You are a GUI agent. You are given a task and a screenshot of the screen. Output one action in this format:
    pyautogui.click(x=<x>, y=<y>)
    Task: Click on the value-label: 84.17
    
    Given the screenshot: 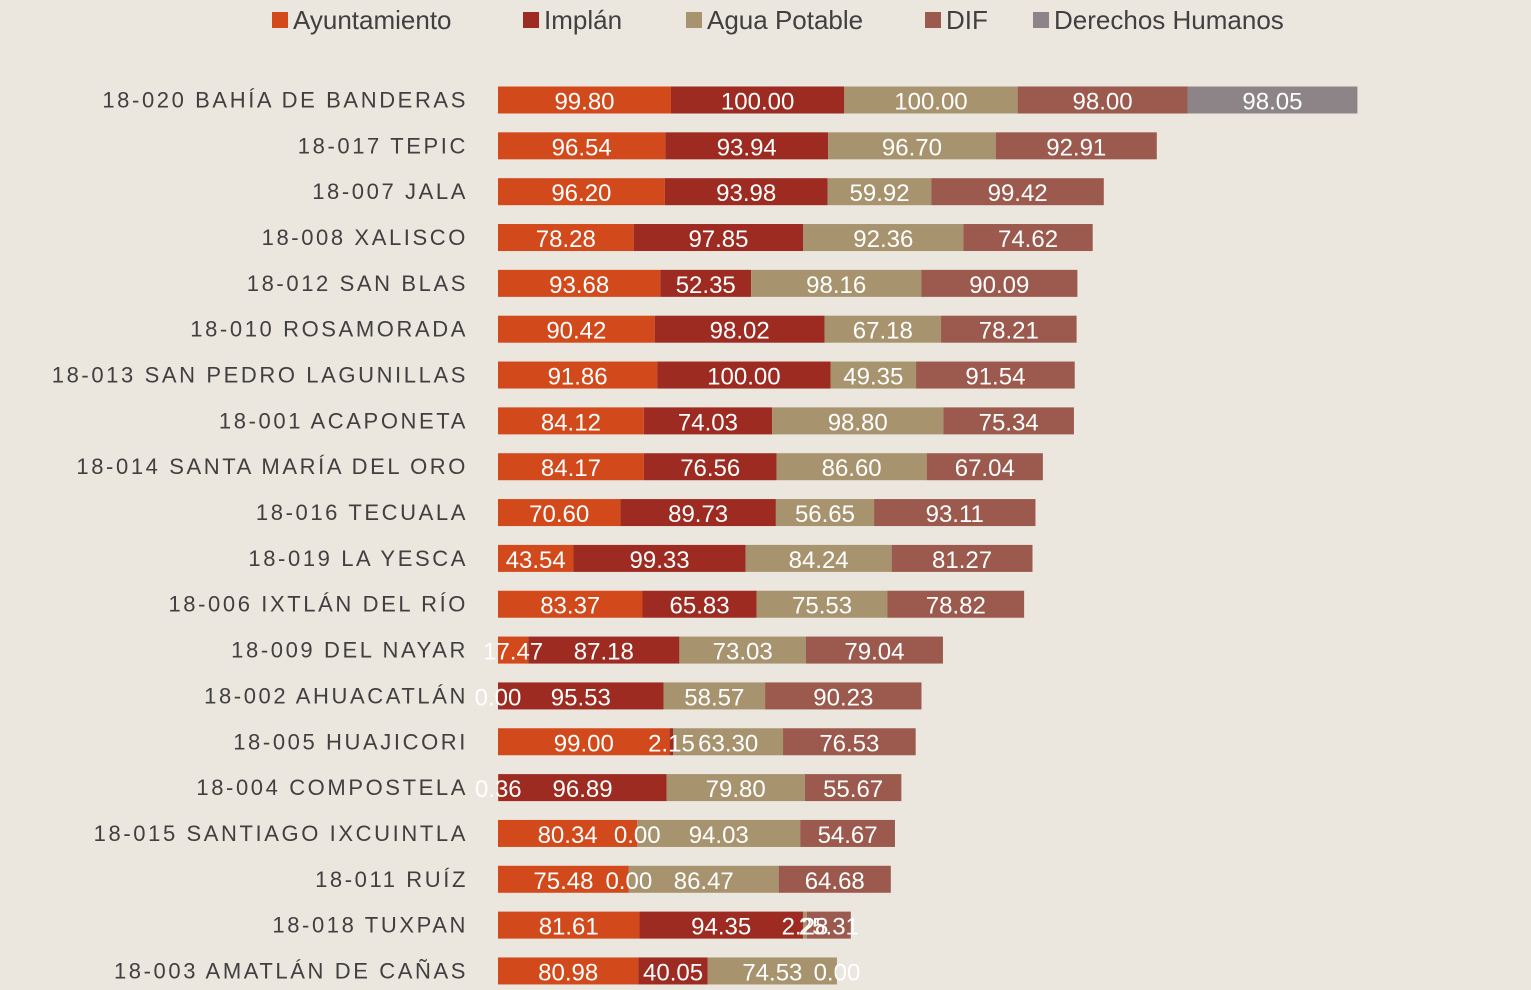 What is the action you would take?
    pyautogui.click(x=571, y=468)
    